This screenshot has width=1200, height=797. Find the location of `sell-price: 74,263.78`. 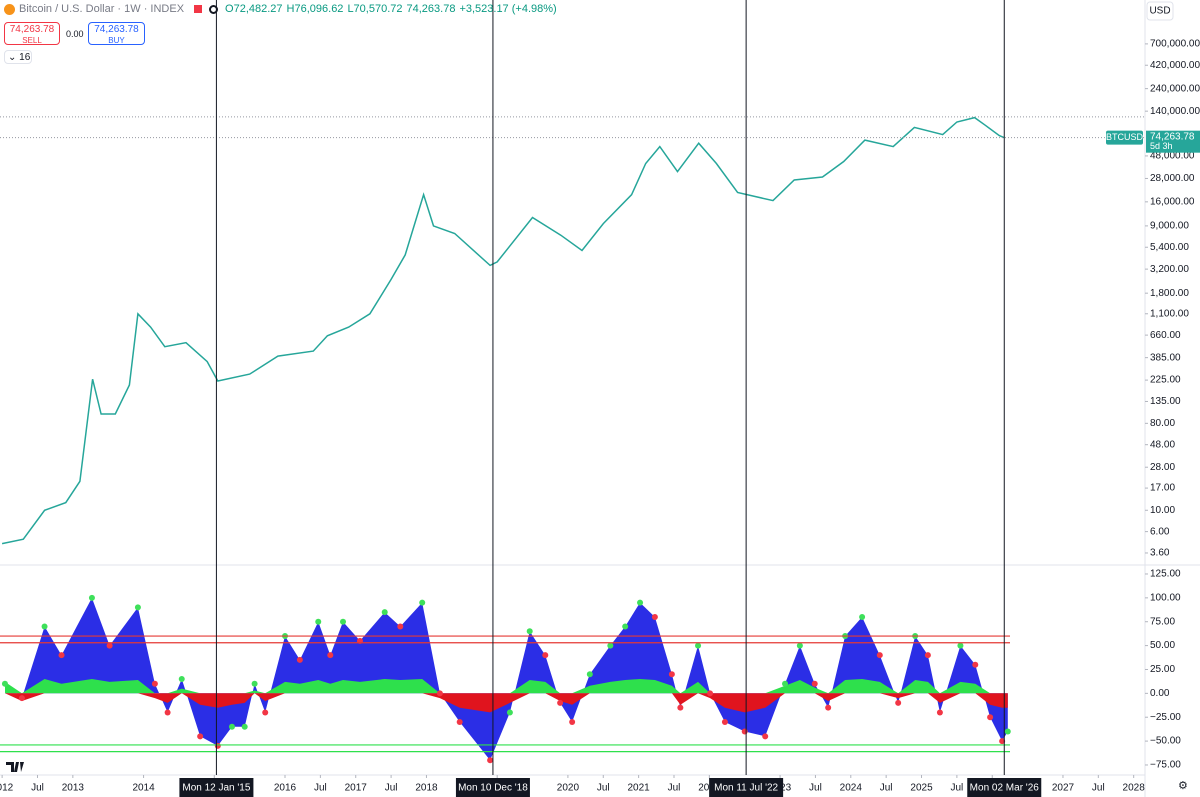

sell-price: 74,263.78 is located at coordinates (32, 29).